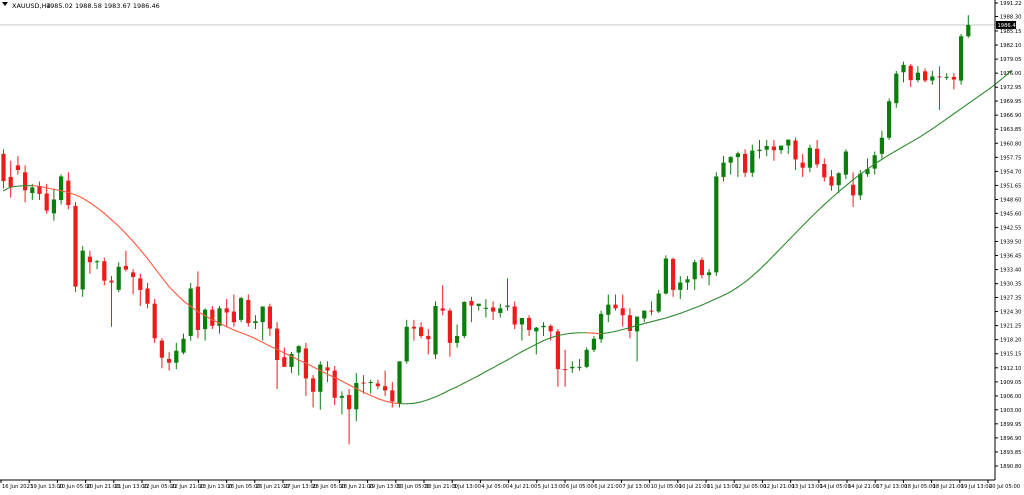 The width and height of the screenshot is (1024, 495). I want to click on collapse-triangle-icon, so click(5, 4).